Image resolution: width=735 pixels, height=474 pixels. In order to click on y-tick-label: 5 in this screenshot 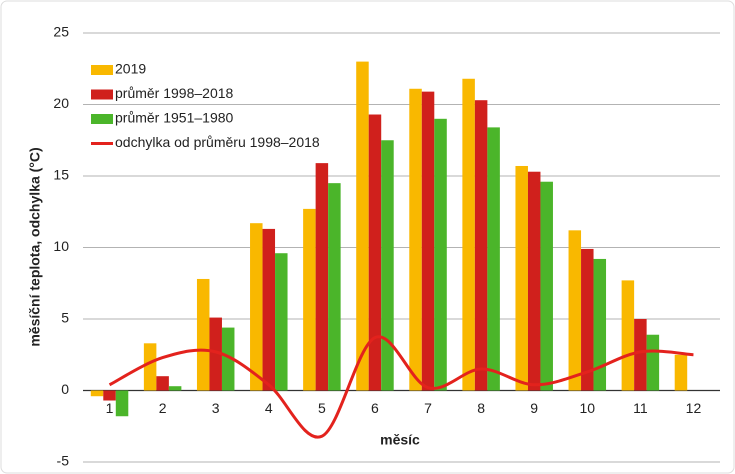, I will do `click(65, 318)`.